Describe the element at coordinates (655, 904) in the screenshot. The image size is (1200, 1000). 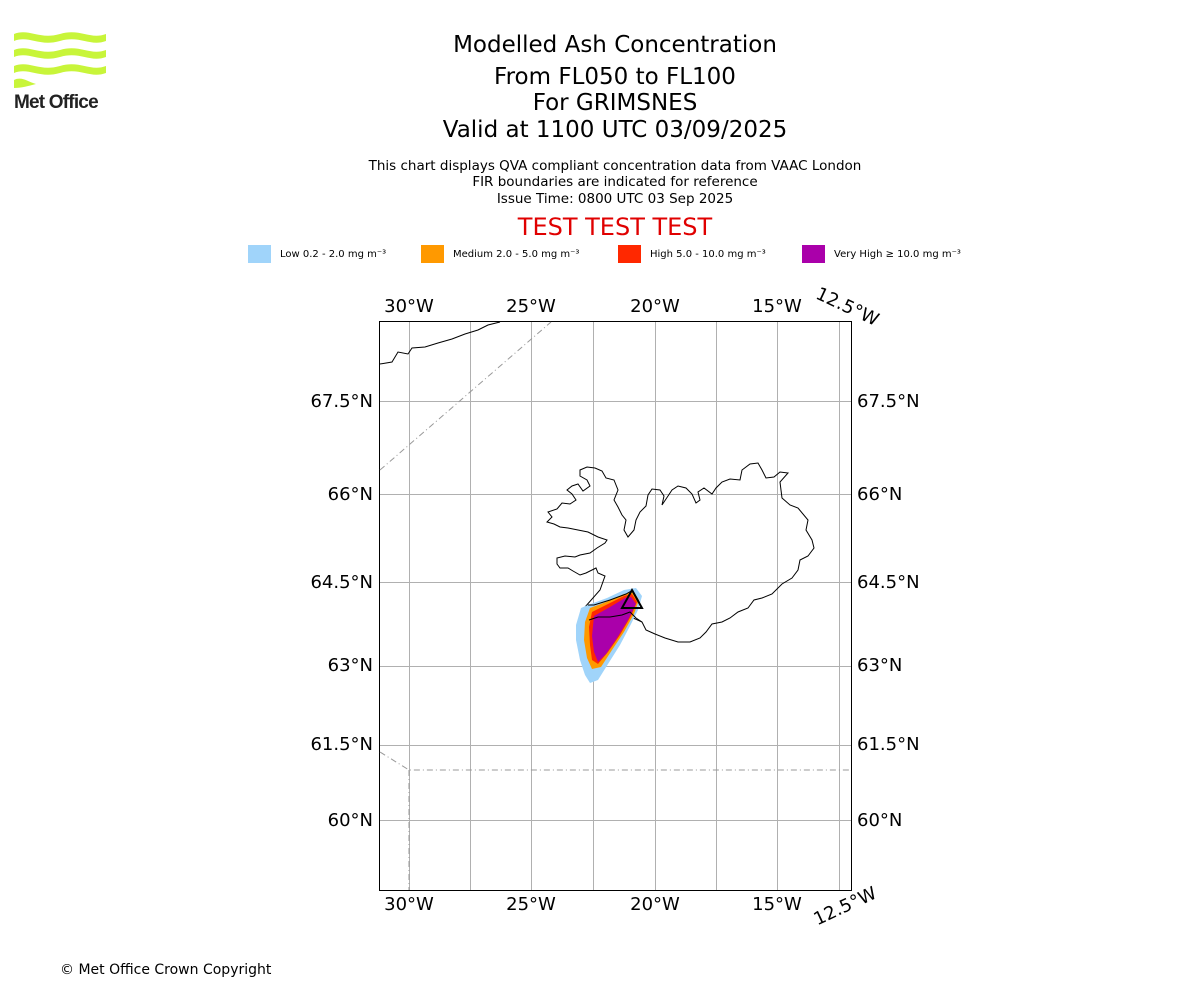
I see `lon-label-bottom-20w: 20°W` at that location.